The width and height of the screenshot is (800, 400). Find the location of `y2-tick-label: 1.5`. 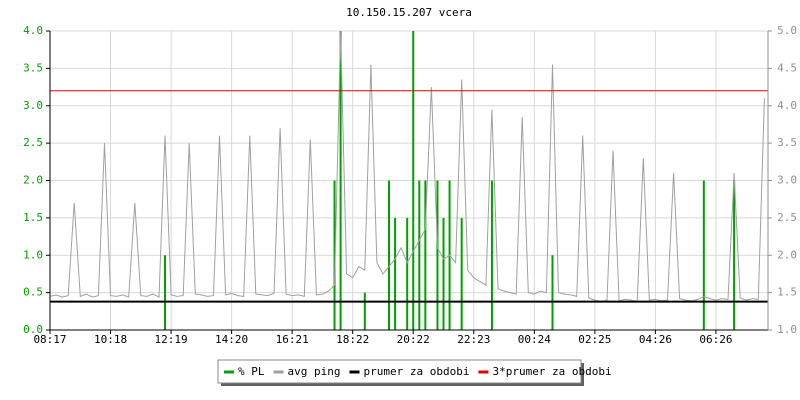

y2-tick-label: 1.5 is located at coordinates (787, 292).